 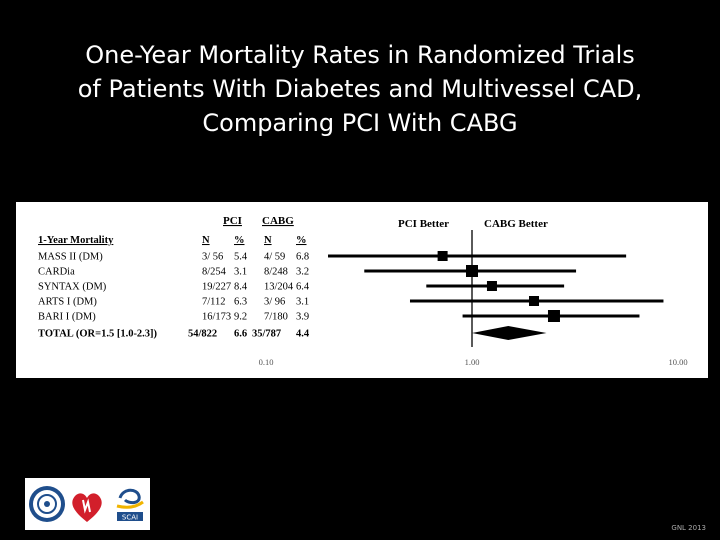 I want to click on study-label: MASS II (DM), so click(x=70, y=257).